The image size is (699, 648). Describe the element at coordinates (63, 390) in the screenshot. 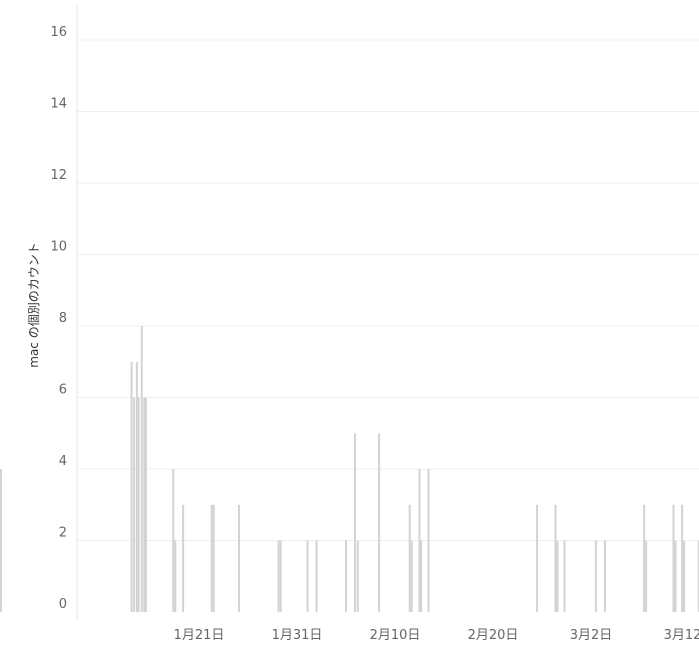

I see `y-tick-label: 6` at that location.